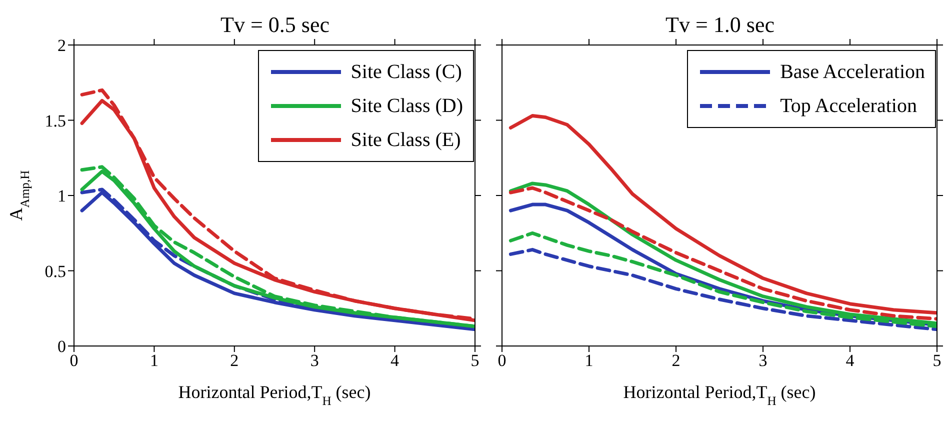  I want to click on chart-title: Tv = 1.0 sec, so click(720, 24).